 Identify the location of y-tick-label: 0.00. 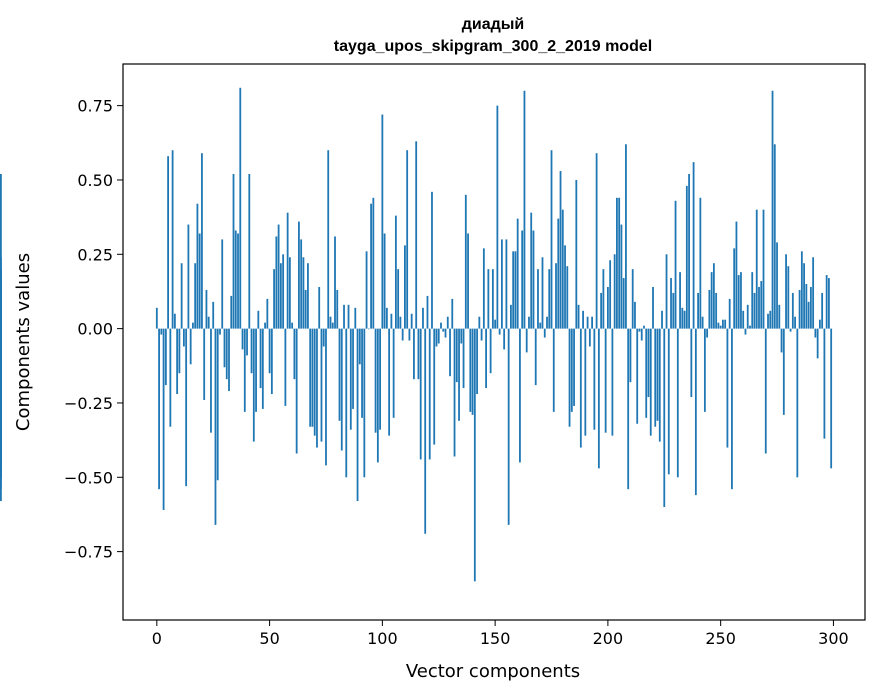
(95, 329).